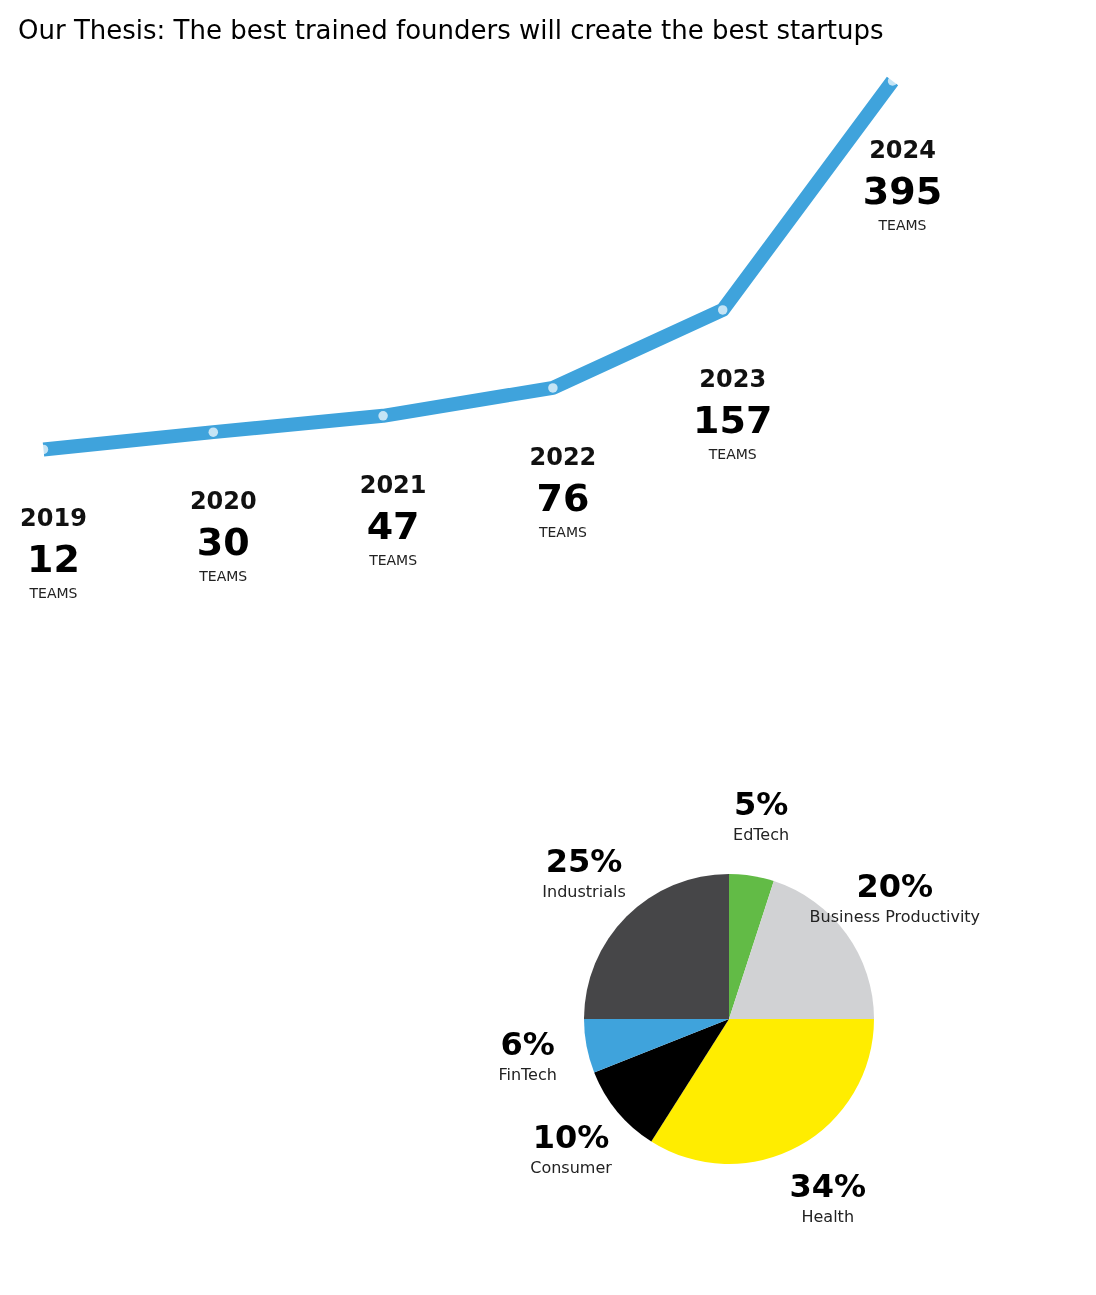 The width and height of the screenshot is (1096, 1295). Describe the element at coordinates (393, 525) in the screenshot. I see `data-label: 47` at that location.